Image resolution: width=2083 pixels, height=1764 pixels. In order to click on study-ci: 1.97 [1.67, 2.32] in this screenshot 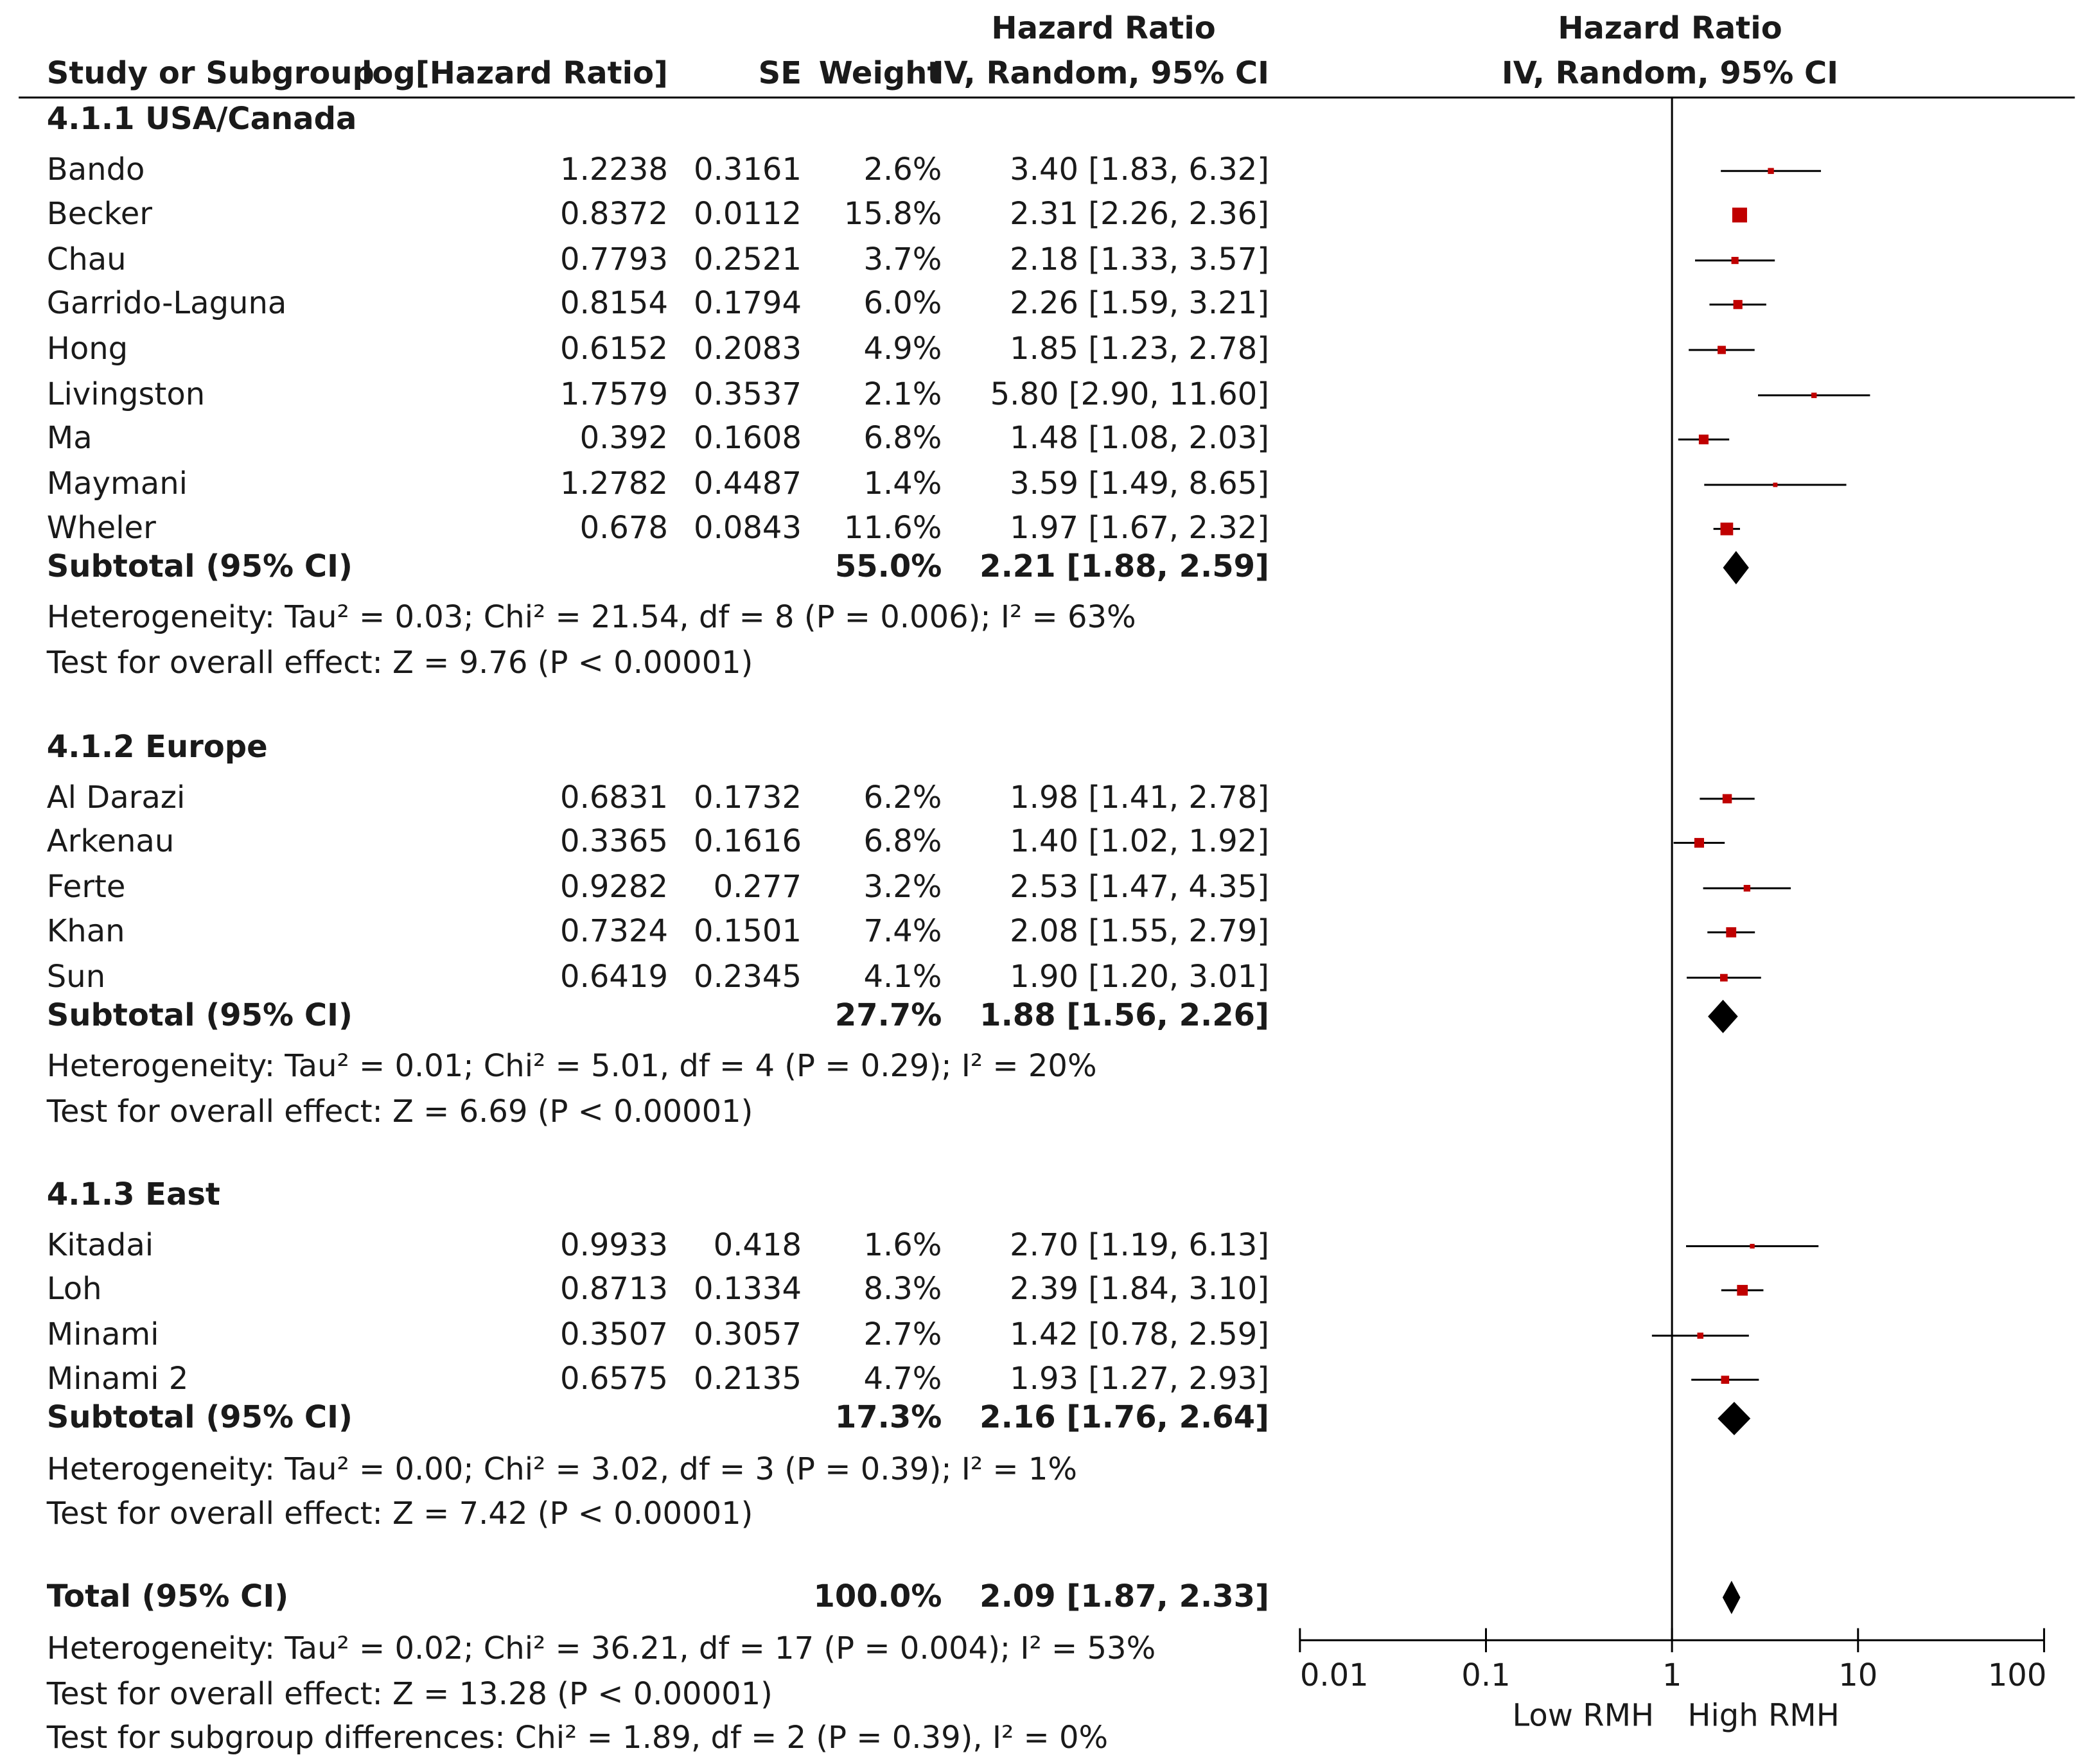, I will do `click(1139, 527)`.